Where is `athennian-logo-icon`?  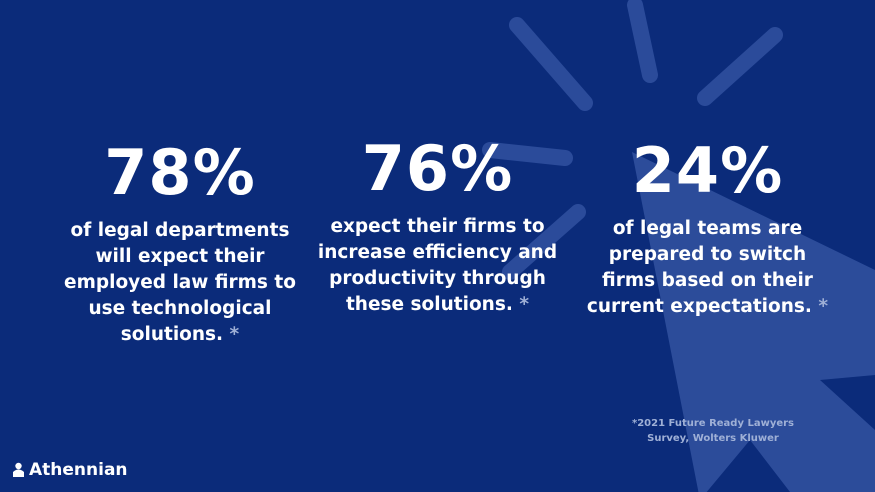 athennian-logo-icon is located at coordinates (18, 469).